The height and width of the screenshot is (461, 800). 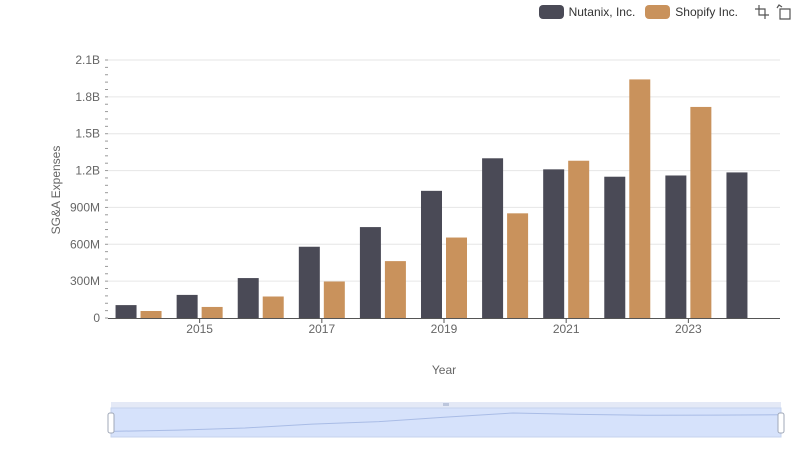 I want to click on x-tick-label: 2017, so click(x=321, y=329).